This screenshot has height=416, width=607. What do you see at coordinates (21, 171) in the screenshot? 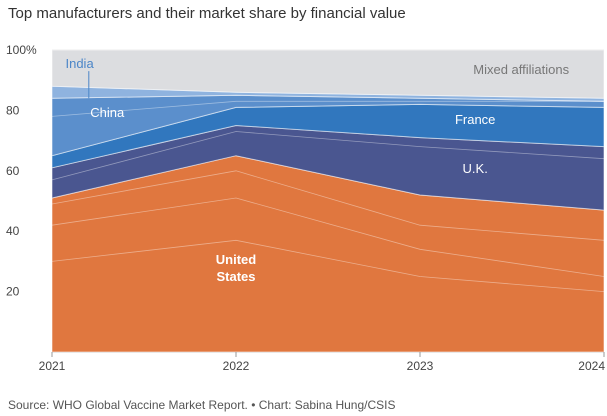
I see `y-axis-ticks: 20 40 60 80 100%` at bounding box center [21, 171].